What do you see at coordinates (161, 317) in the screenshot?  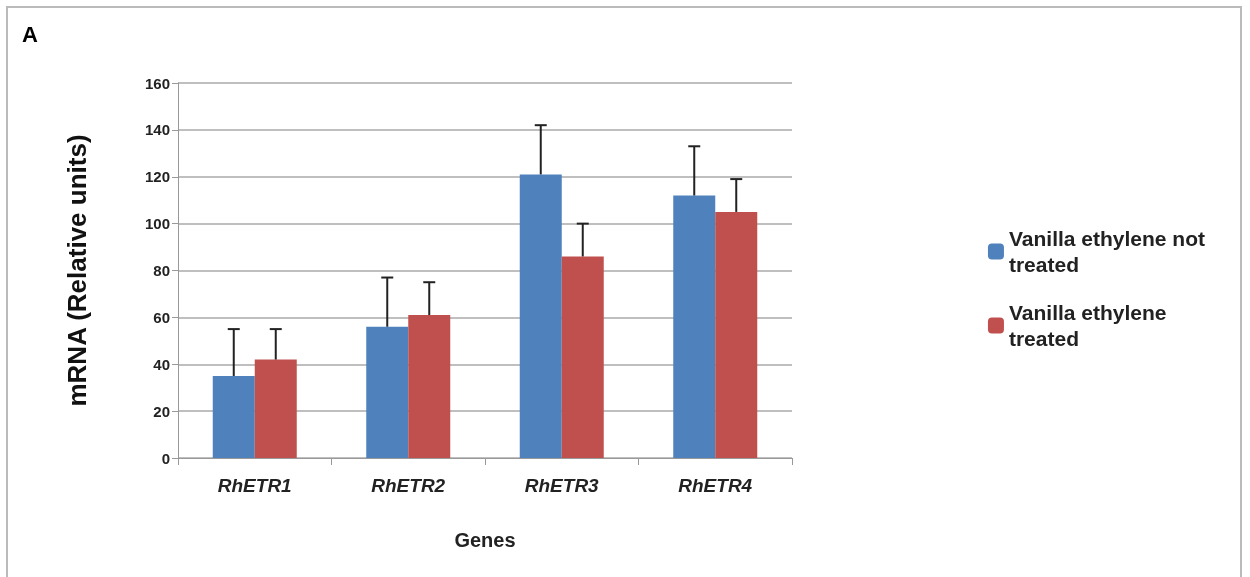 I see `y-tick-label: 60` at bounding box center [161, 317].